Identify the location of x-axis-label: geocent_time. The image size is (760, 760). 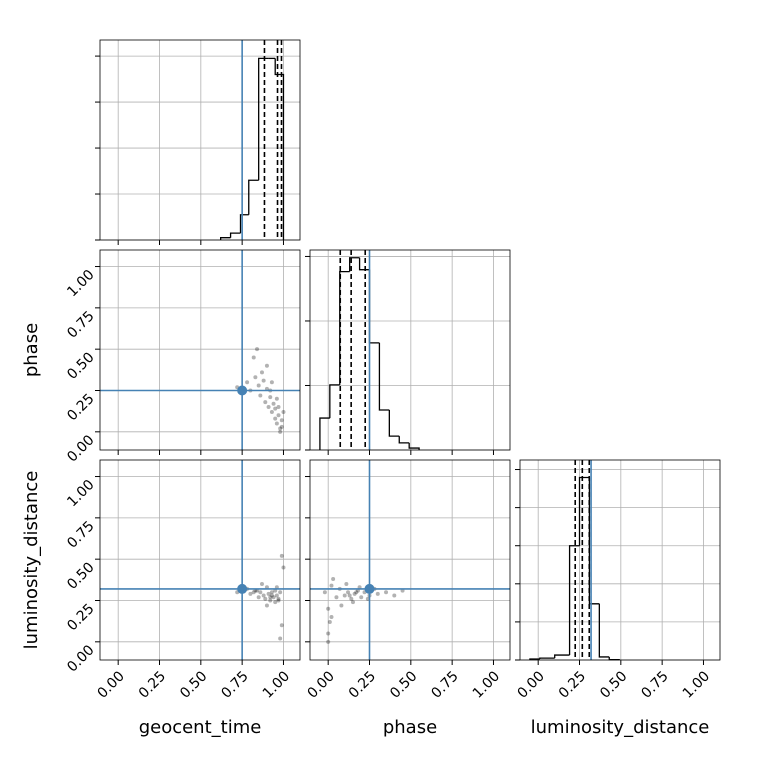
(200, 727).